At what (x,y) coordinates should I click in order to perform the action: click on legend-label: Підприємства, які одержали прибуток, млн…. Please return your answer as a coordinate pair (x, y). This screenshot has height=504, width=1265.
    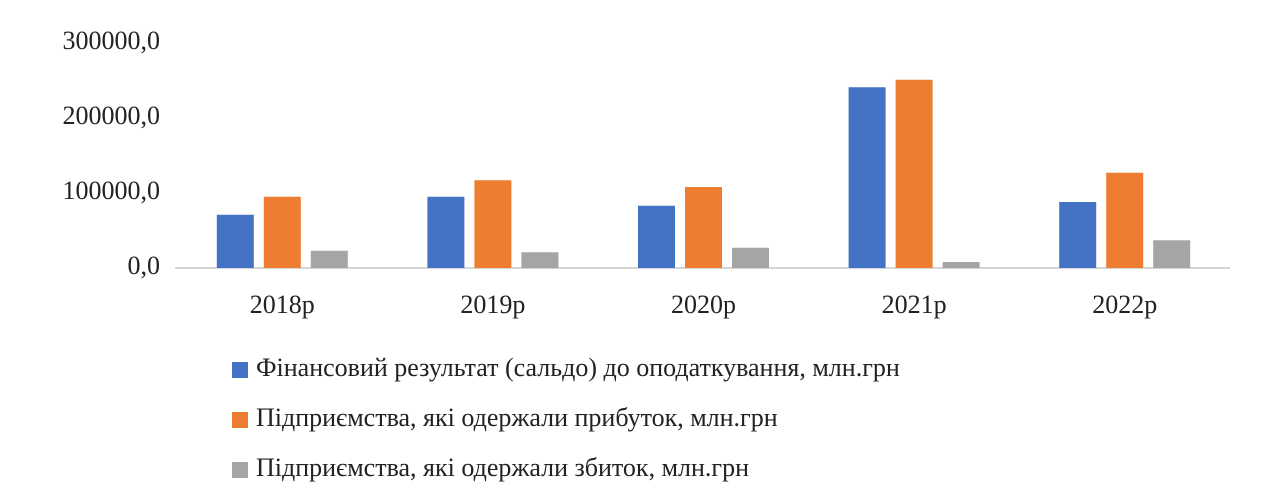
    Looking at the image, I should click on (517, 417).